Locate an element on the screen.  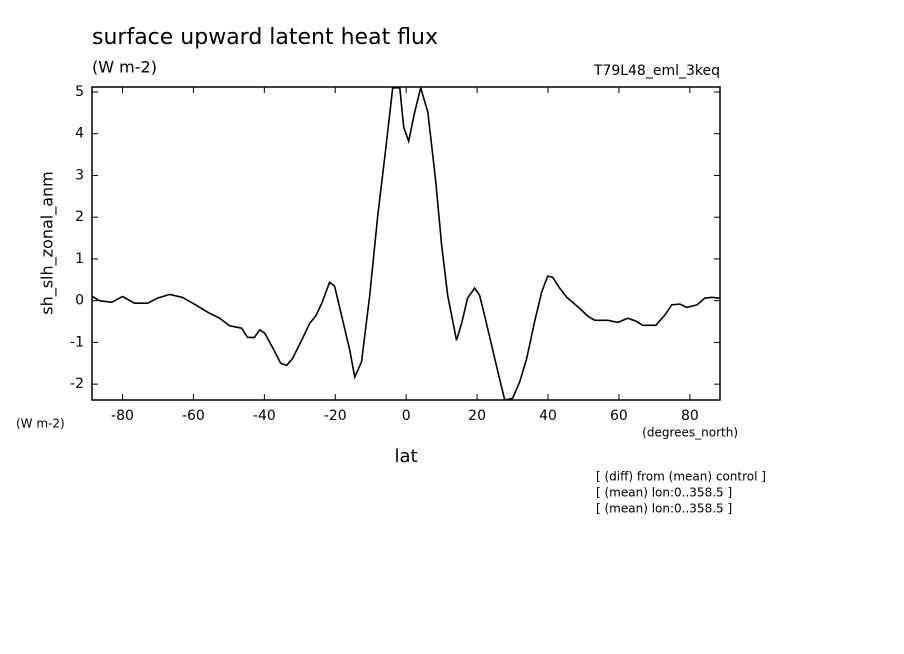
x-tick-label: -80 is located at coordinates (122, 416).